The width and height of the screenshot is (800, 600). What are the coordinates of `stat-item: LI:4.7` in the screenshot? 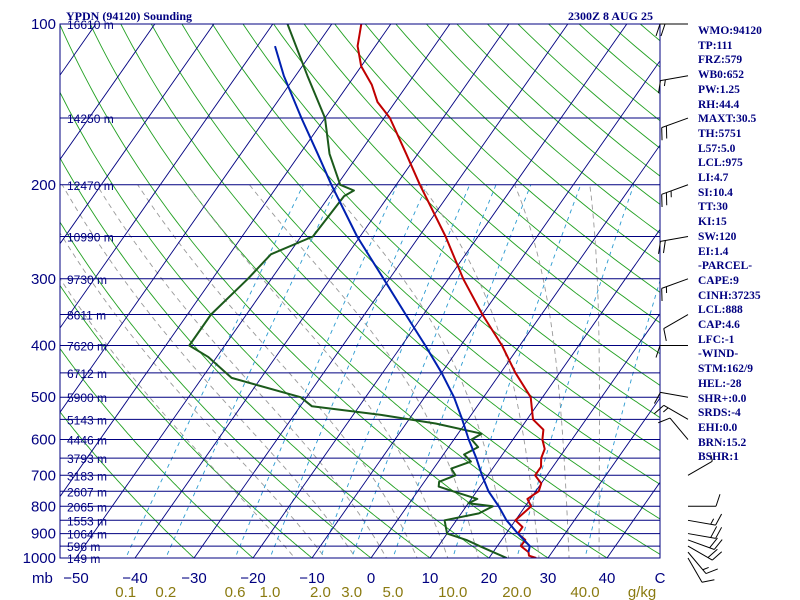 It's located at (713, 178).